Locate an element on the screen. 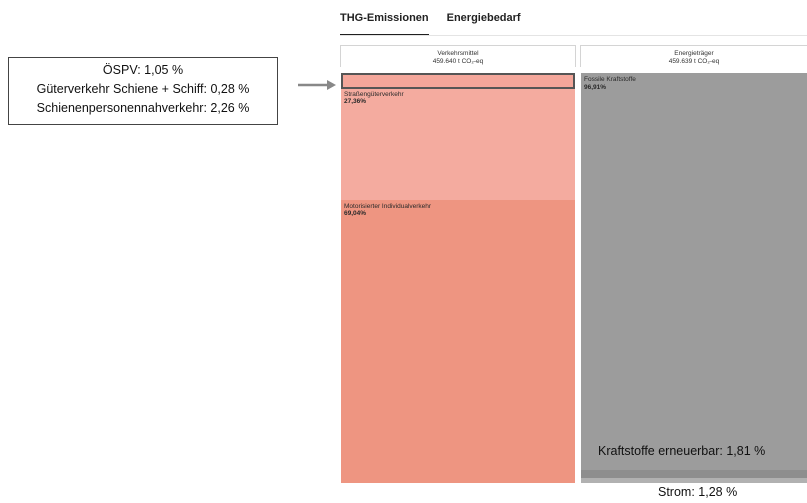  callout-line-gueterverkehr: Güterverkehr Schiene + Schiff: 0,28 % is located at coordinates (143, 89).